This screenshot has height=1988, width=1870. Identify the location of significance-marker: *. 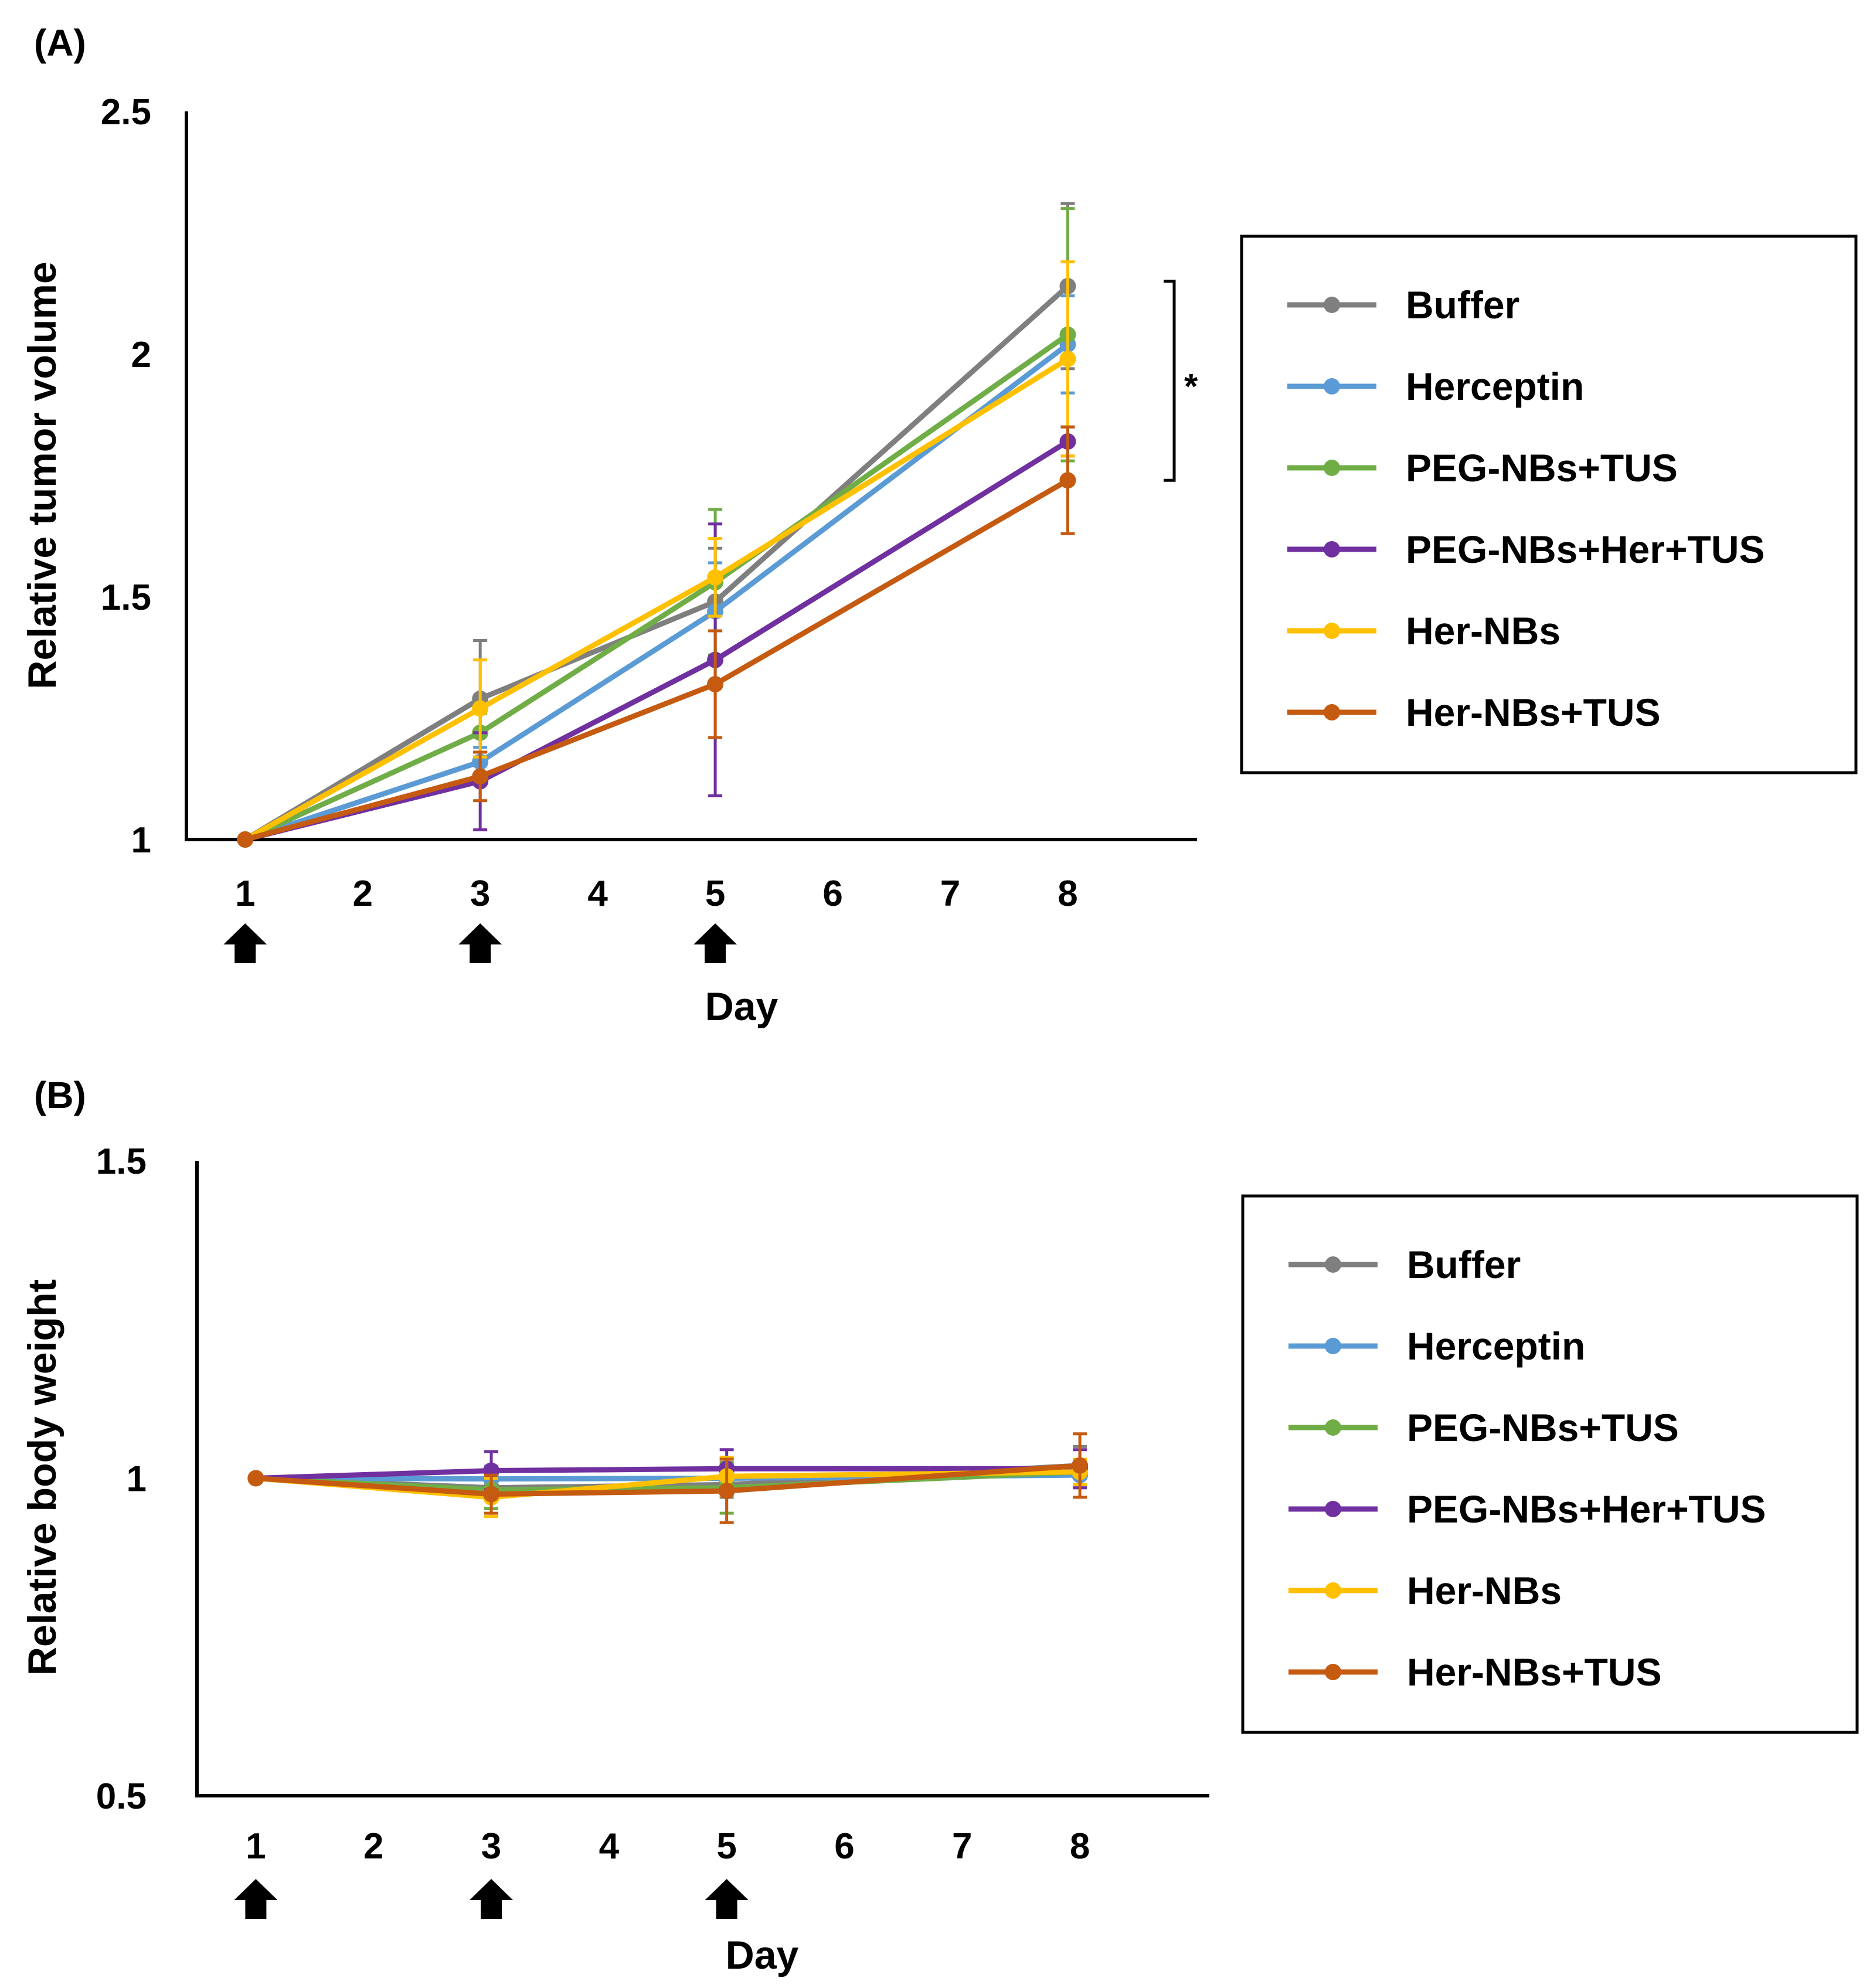
(1191, 386).